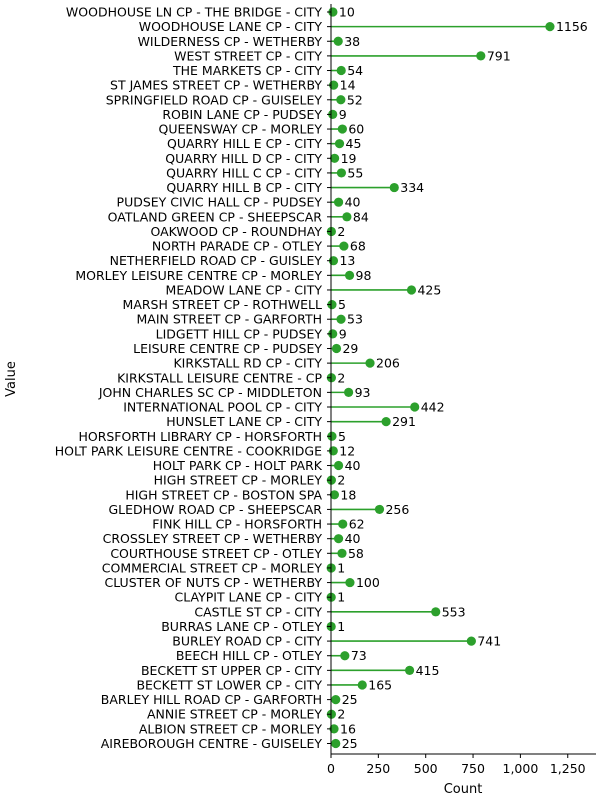  I want to click on category-label: QUARRY HILL B CP - CITY, so click(244, 187).